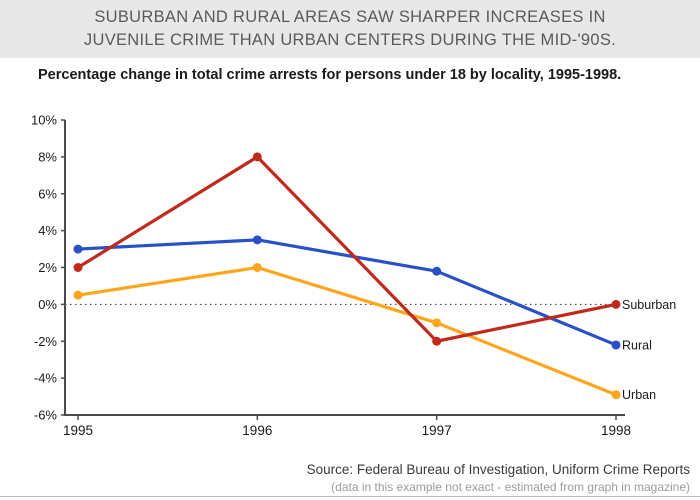  I want to click on series-label-suburban: Suburban, so click(649, 305).